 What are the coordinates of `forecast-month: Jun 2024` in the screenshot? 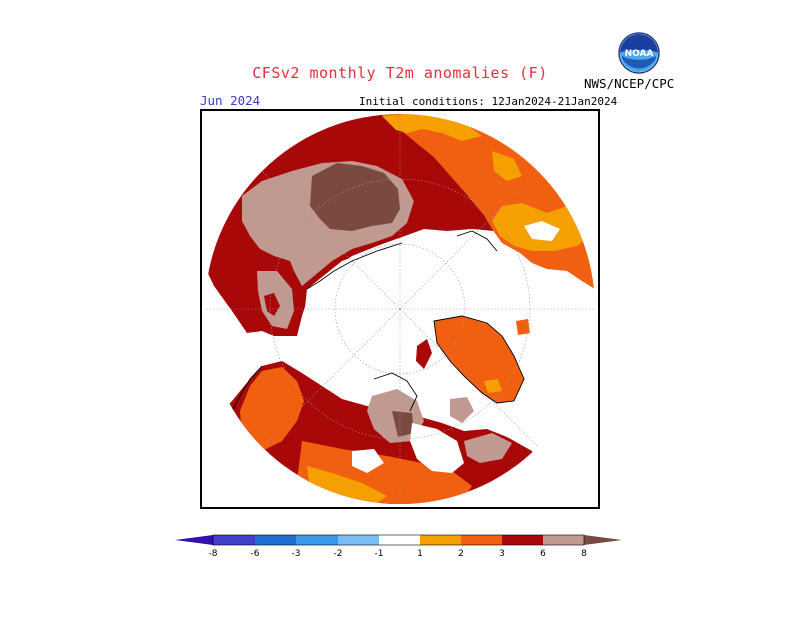 It's located at (230, 100).